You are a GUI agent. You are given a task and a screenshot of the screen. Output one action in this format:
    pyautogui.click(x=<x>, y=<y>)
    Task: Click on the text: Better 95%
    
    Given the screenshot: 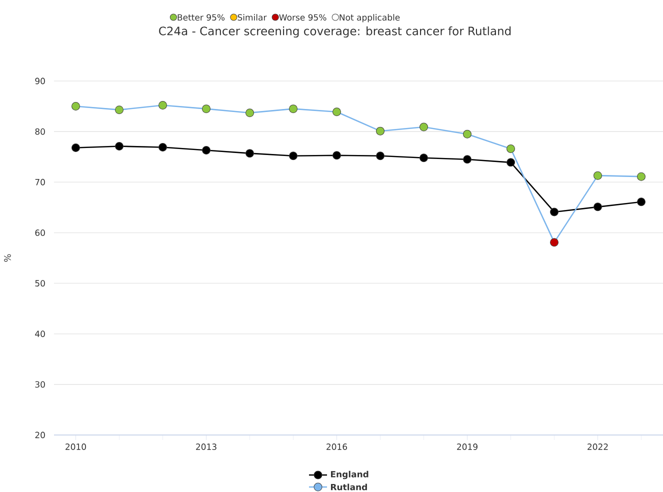 What is the action you would take?
    pyautogui.click(x=201, y=17)
    